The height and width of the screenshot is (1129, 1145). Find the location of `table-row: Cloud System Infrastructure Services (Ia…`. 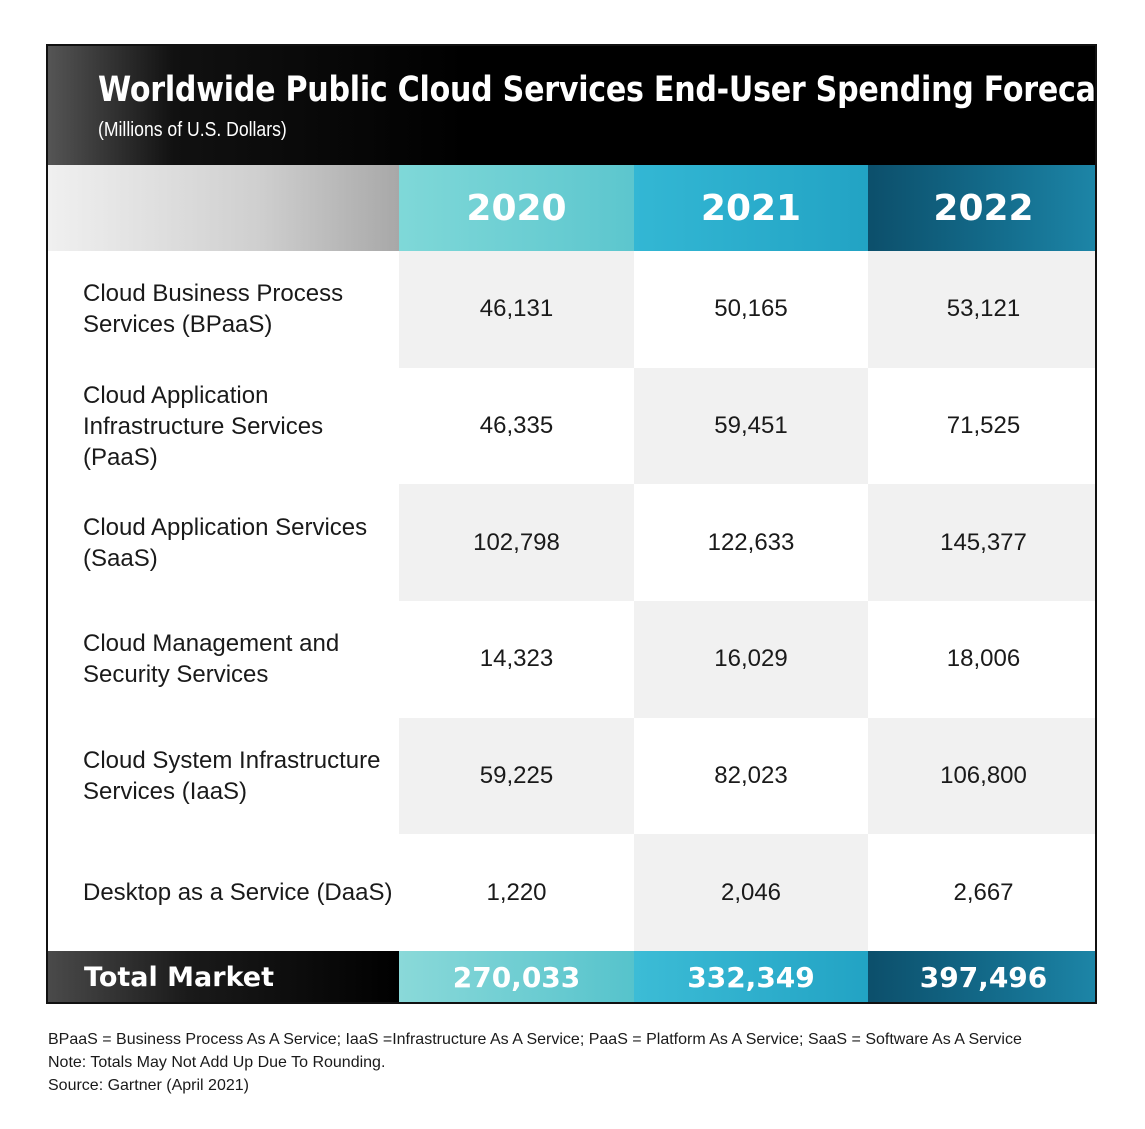

table-row: Cloud System Infrastructure Services (Ia… is located at coordinates (571, 776).